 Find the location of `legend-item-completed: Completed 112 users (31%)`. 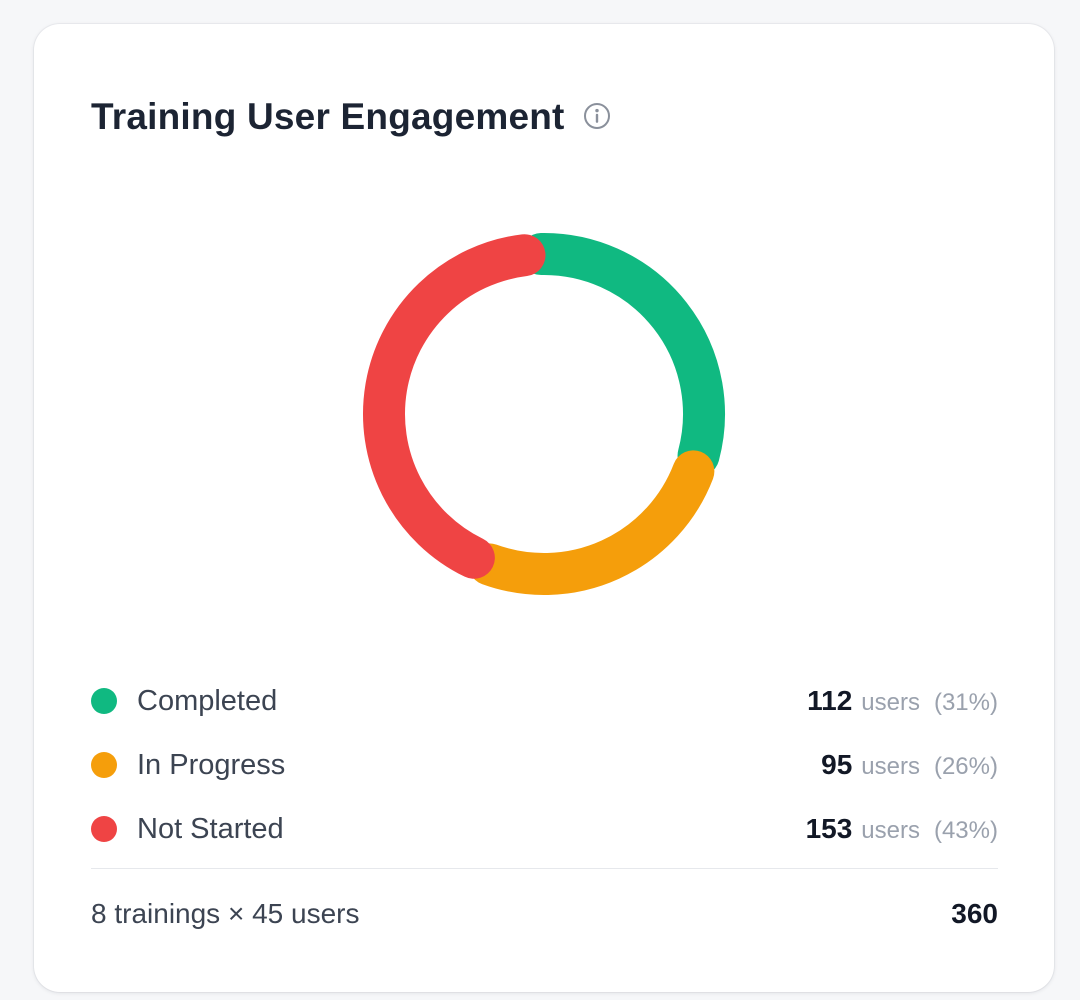

legend-item-completed: Completed 112 users (31%) is located at coordinates (544, 701).